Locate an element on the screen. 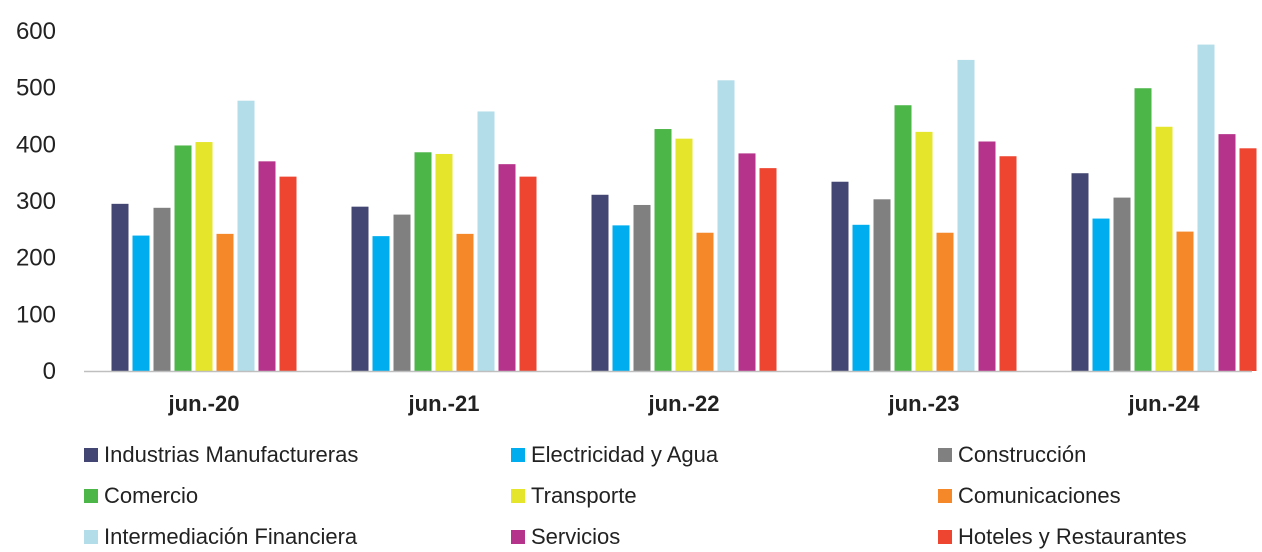  legend-item: Comercio is located at coordinates (141, 496).